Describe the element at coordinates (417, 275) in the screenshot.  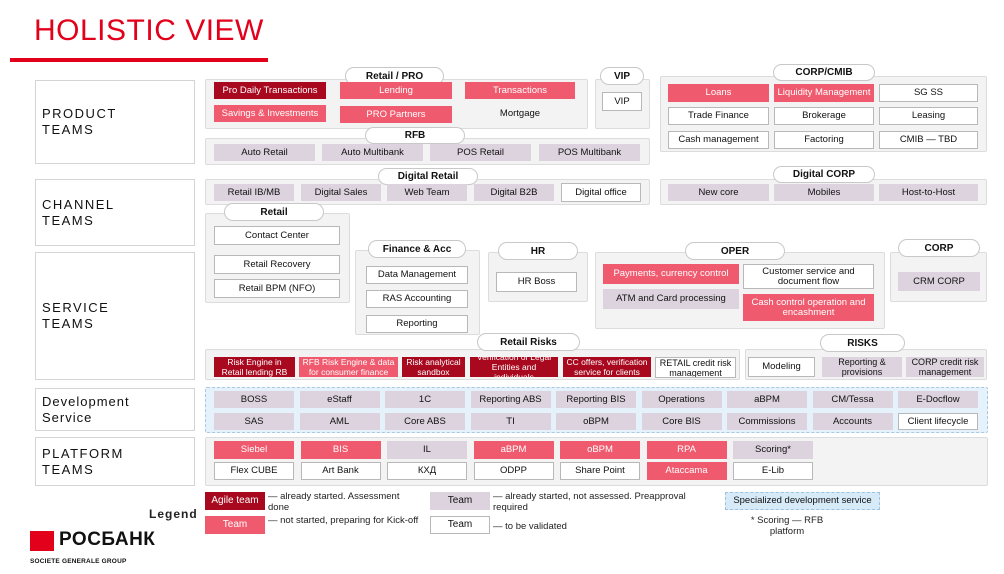
I see `team-data-management: Data Management` at that location.